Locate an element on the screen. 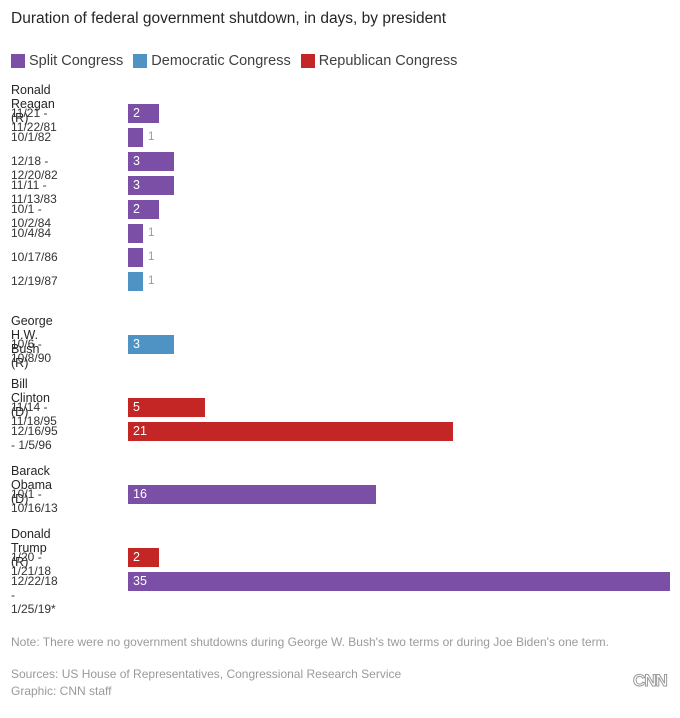  legend-label-rep: Republican Congress is located at coordinates (388, 61).